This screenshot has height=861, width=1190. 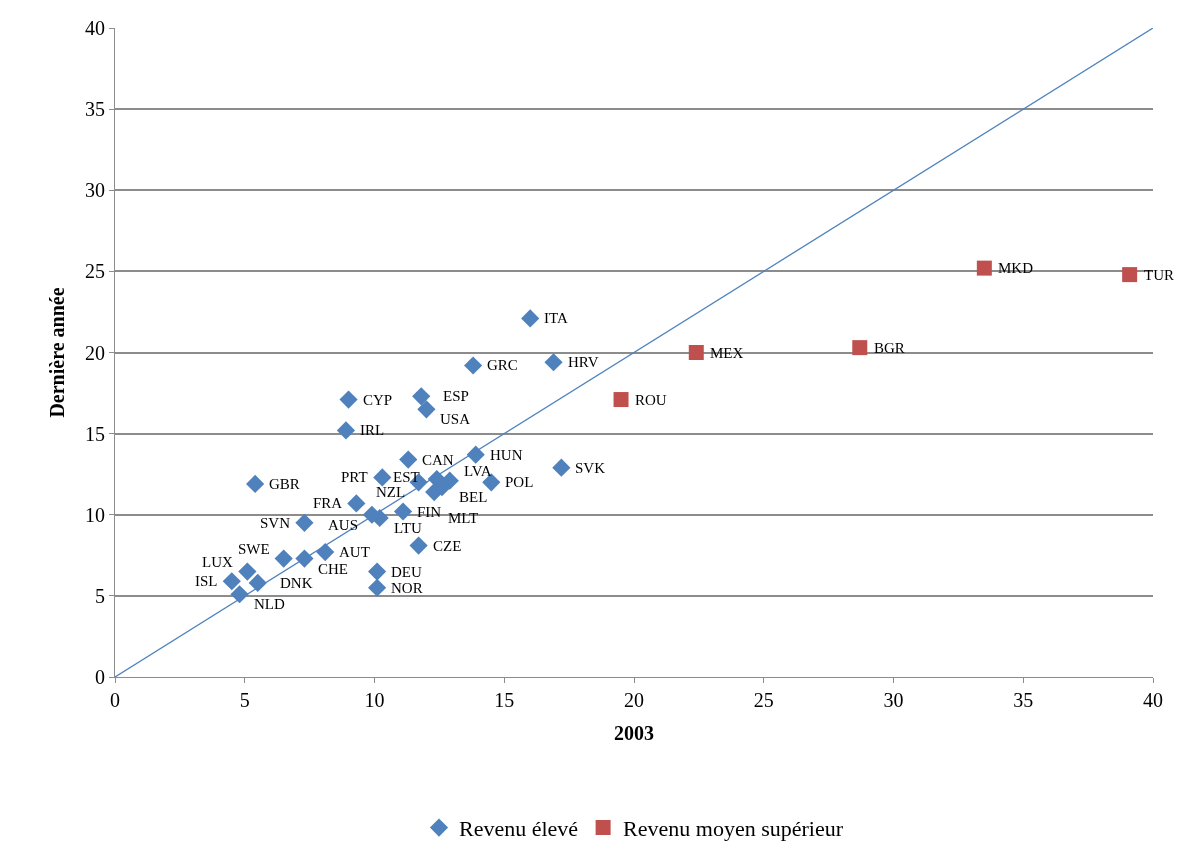 What do you see at coordinates (504, 700) in the screenshot?
I see `x-tick-label: 15` at bounding box center [504, 700].